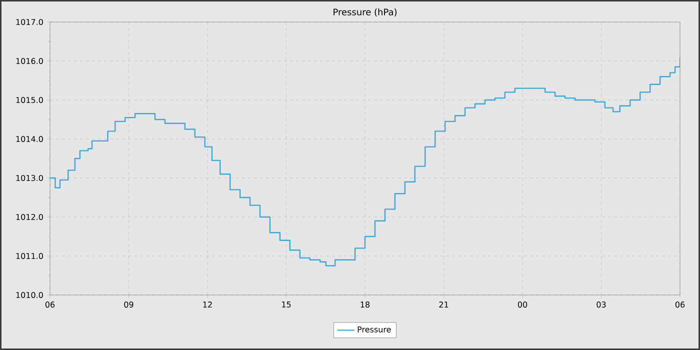 The width and height of the screenshot is (700, 350). What do you see at coordinates (29, 217) in the screenshot?
I see `y-tick-label: 1012.0` at bounding box center [29, 217].